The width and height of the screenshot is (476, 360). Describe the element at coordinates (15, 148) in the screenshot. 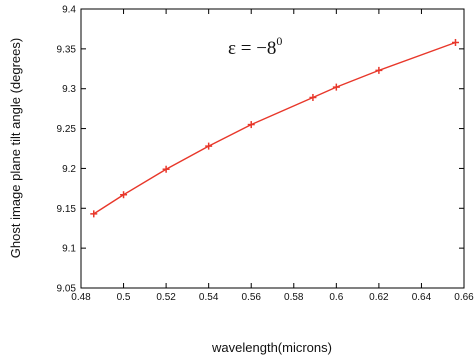

I see `y-axis-label: Ghost image plane tilt angle (degrees)` at that location.